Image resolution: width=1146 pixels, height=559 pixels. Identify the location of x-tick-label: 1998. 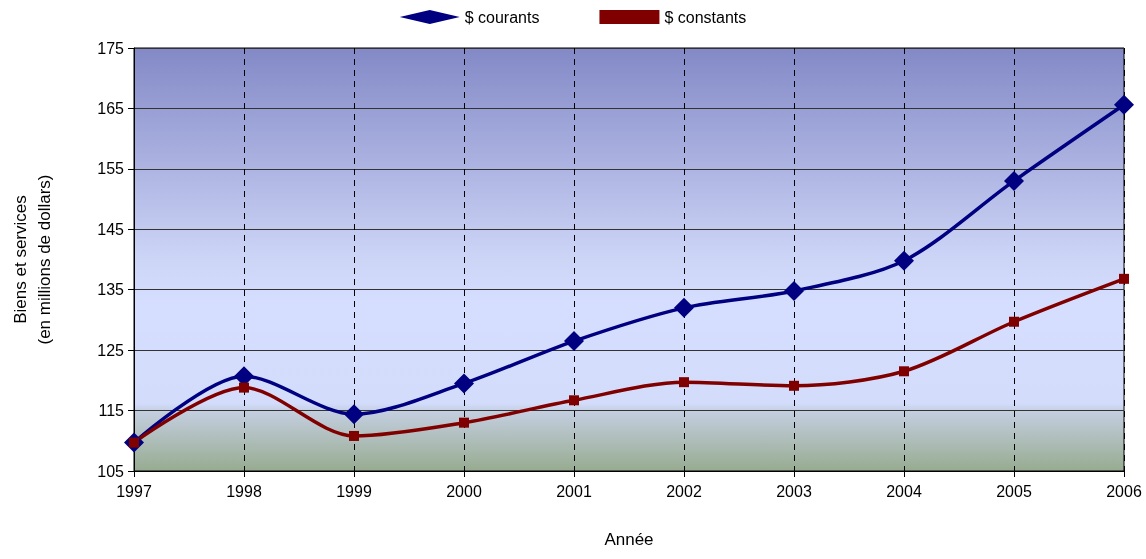
(244, 491).